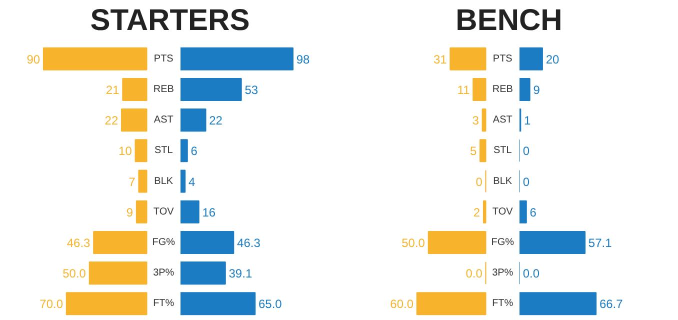 This screenshot has width=678, height=320. What do you see at coordinates (553, 59) in the screenshot?
I see `data-label: 20` at bounding box center [553, 59].